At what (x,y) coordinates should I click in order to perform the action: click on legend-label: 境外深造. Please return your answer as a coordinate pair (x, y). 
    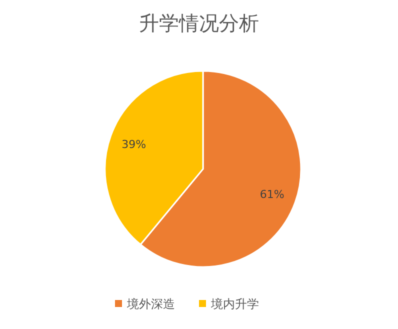
    Looking at the image, I should click on (150, 304).